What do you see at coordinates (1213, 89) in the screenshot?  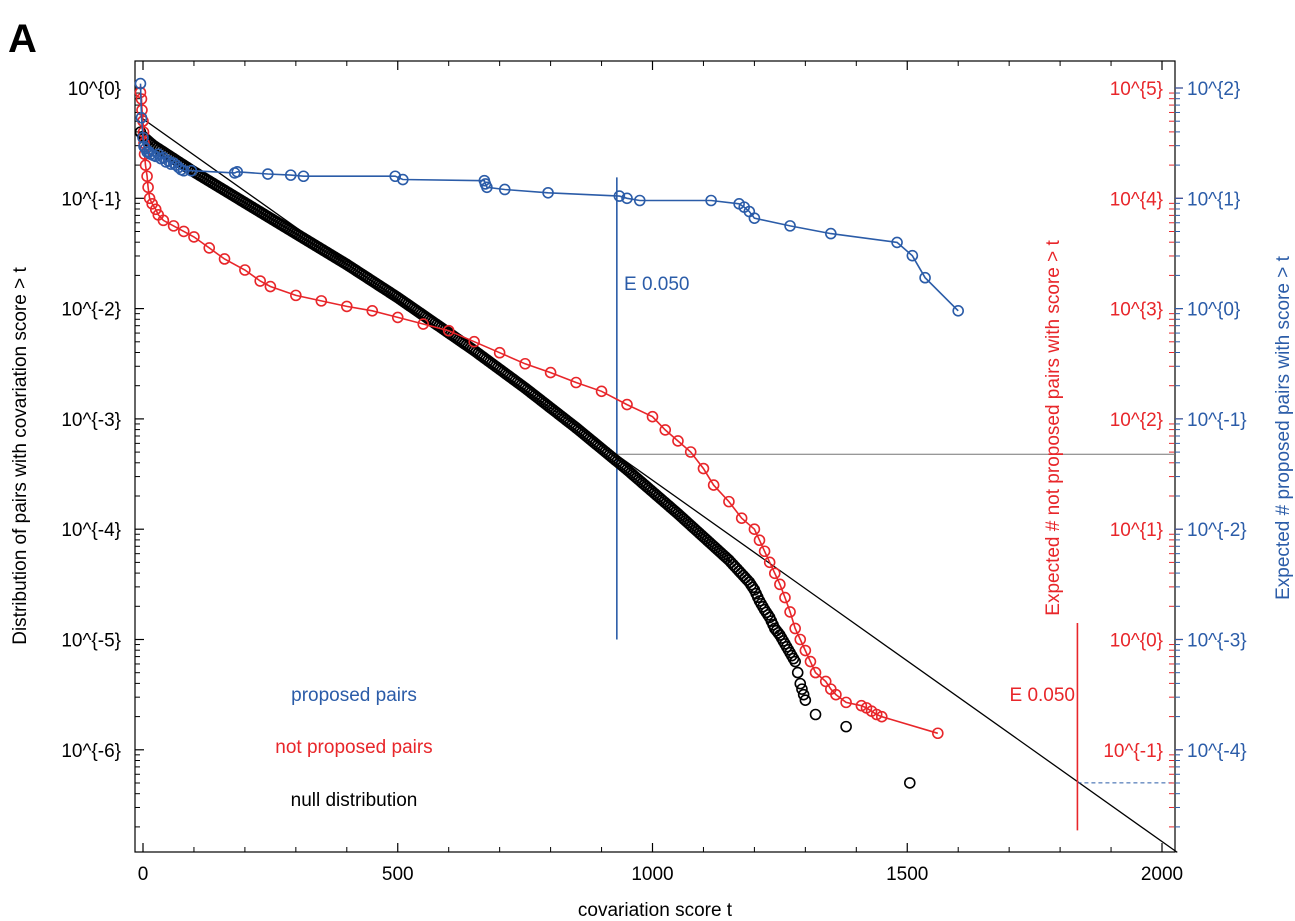 I see `blue-axis-tick-label: 10^{2}` at bounding box center [1213, 89].